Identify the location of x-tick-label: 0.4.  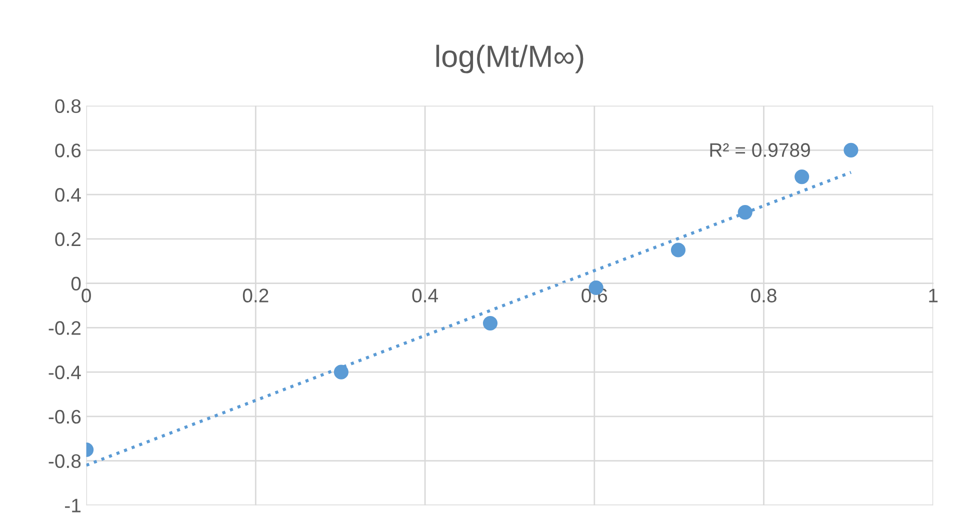
(425, 295).